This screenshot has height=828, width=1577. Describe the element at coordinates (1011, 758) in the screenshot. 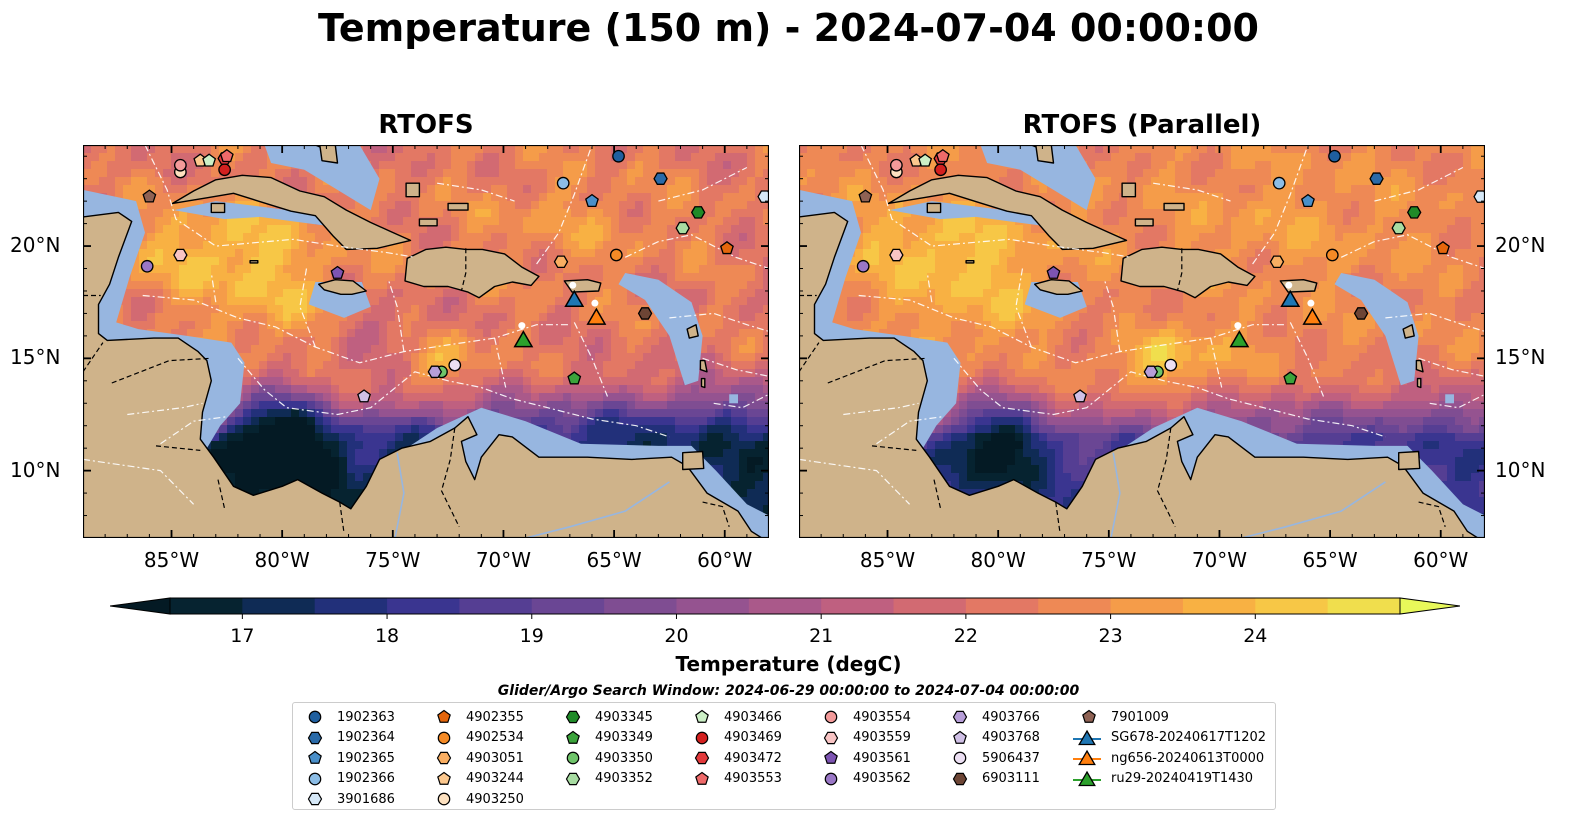

I see `legend-item-label: 5906437` at that location.